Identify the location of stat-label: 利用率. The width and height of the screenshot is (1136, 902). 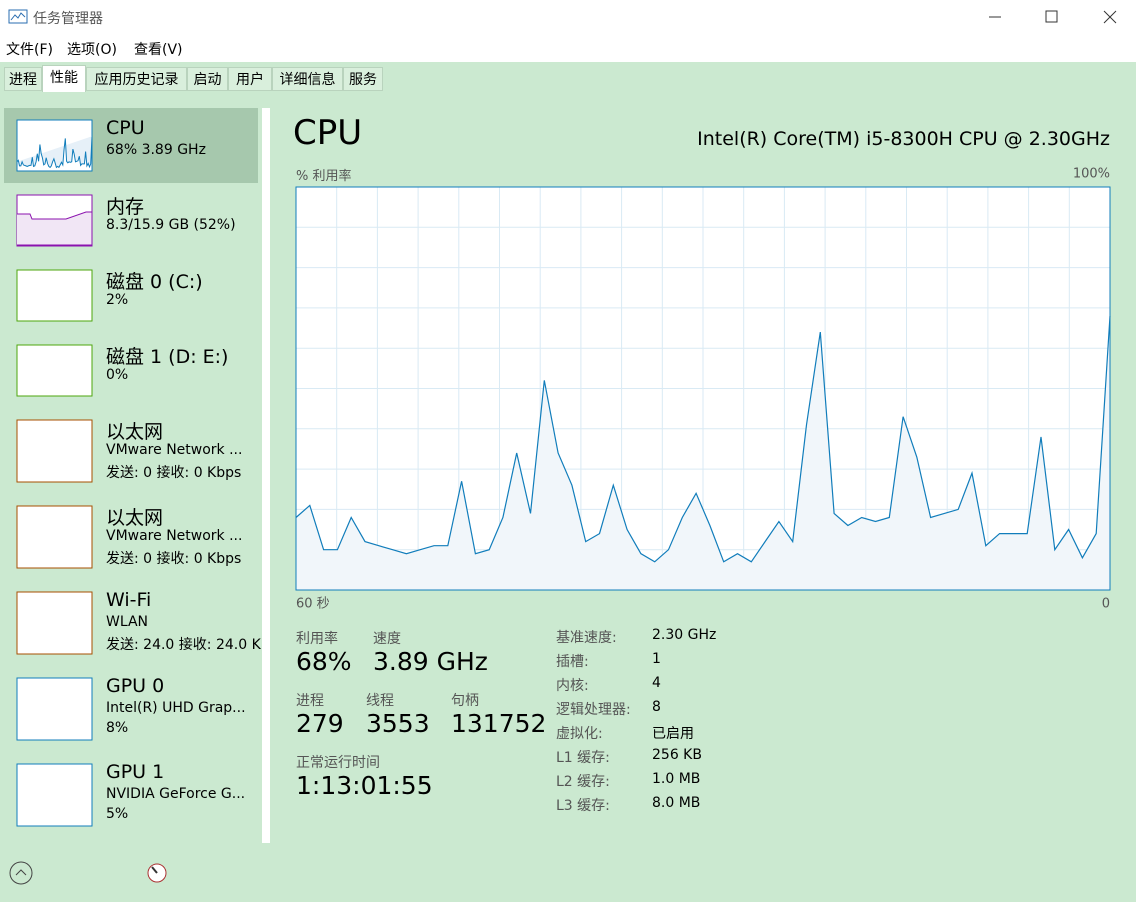
(317, 639).